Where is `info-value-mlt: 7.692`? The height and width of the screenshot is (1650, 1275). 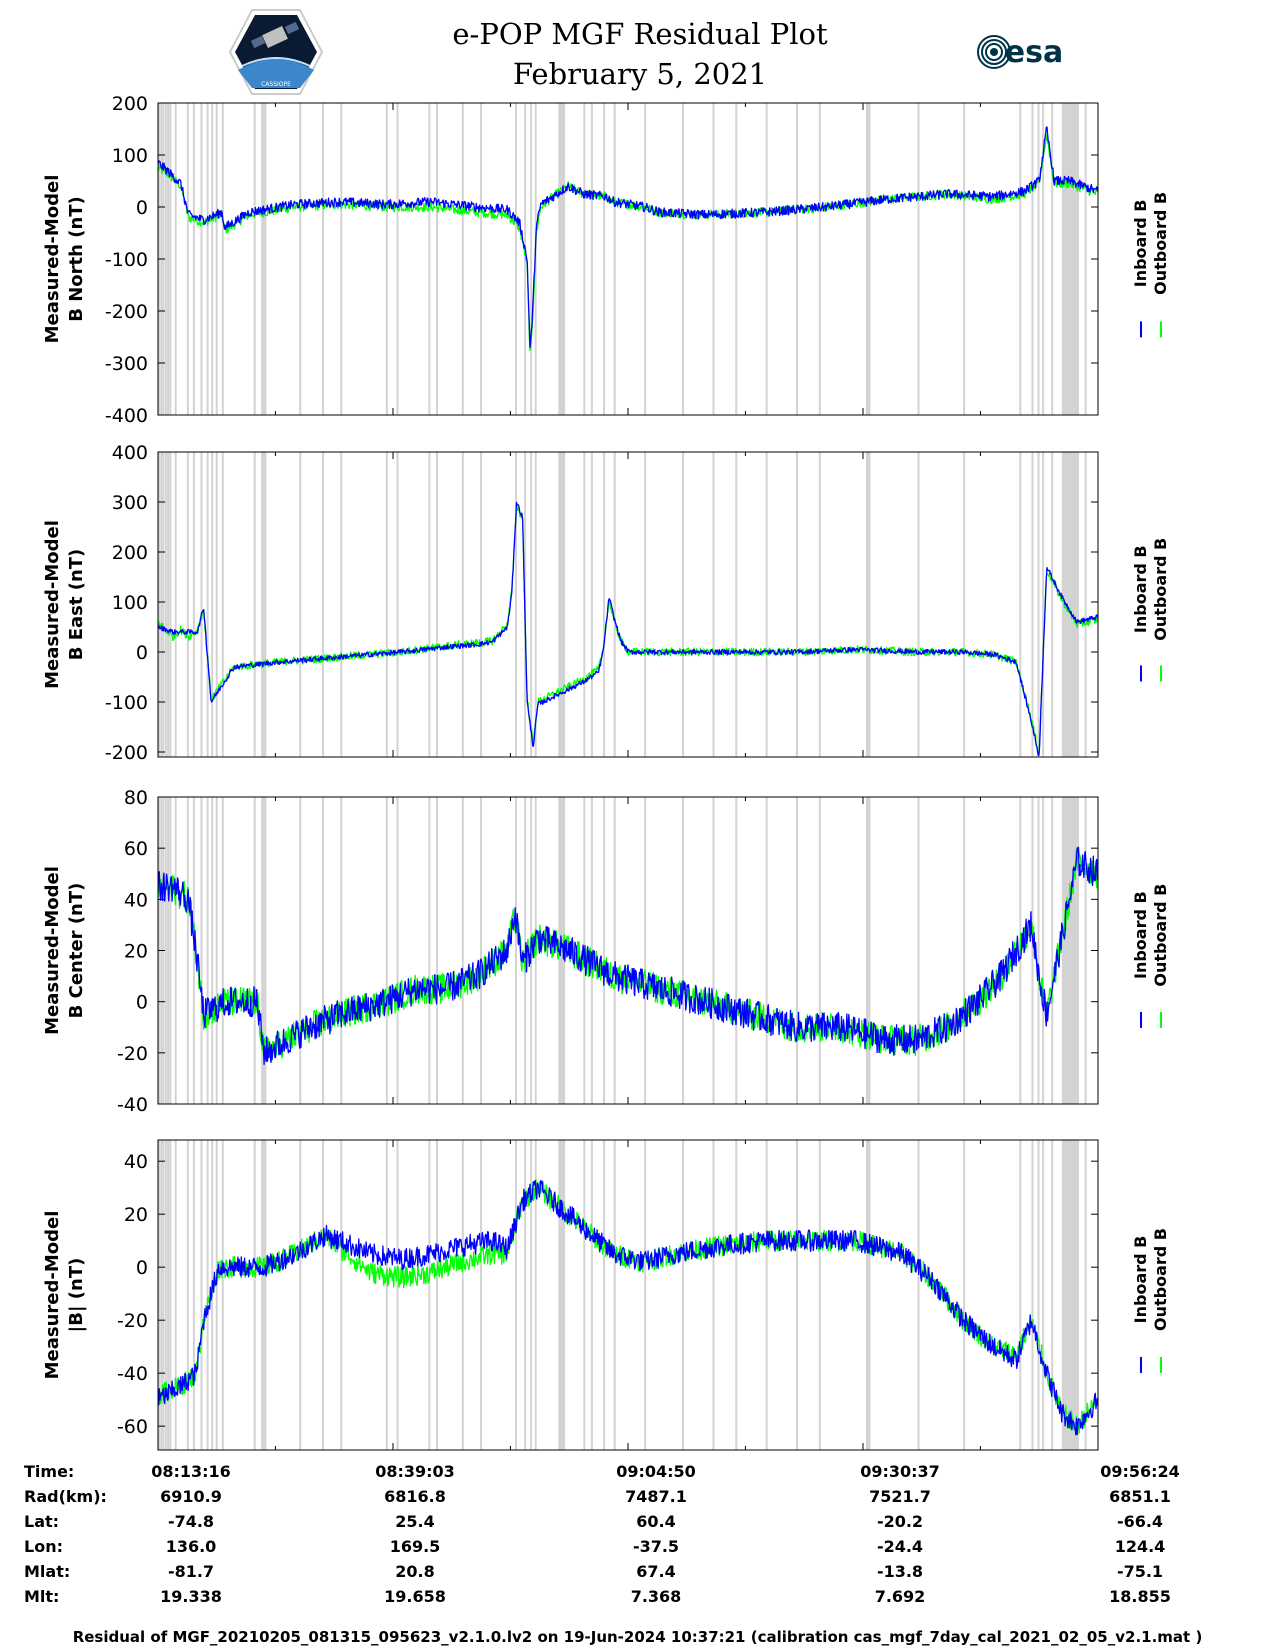 info-value-mlt: 7.692 is located at coordinates (900, 1596).